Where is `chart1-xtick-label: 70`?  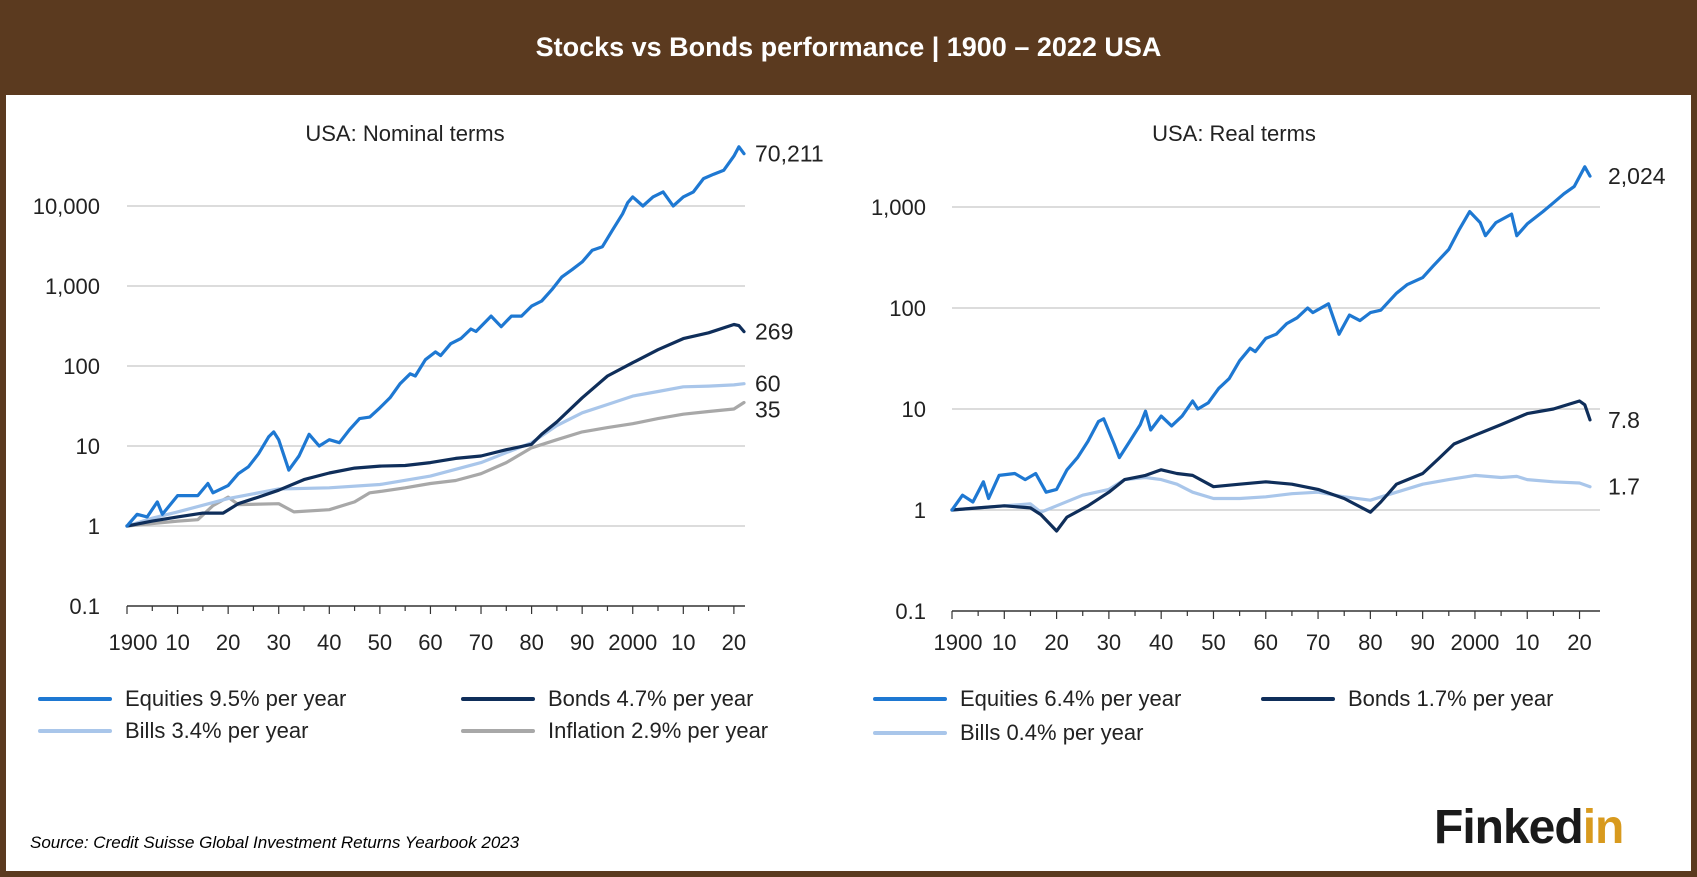 chart1-xtick-label: 70 is located at coordinates (481, 642).